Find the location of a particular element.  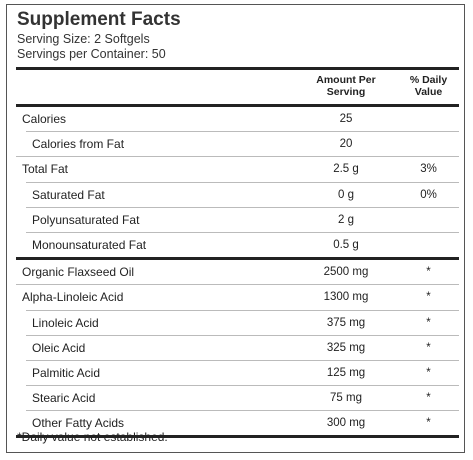

sub-row: Polyunsaturated Fat 2 g is located at coordinates (242, 219).